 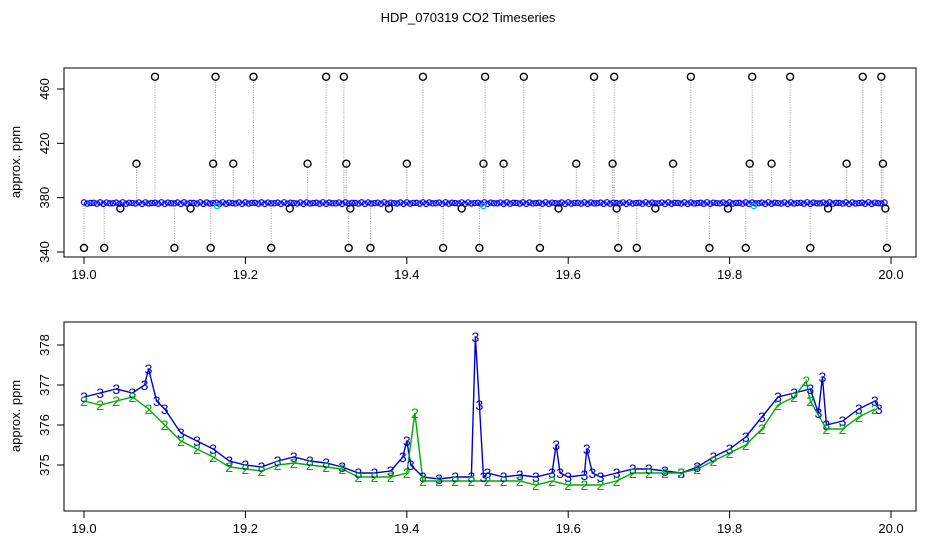 I want to click on lower-x-tick-label: 19.0, so click(x=83, y=528).